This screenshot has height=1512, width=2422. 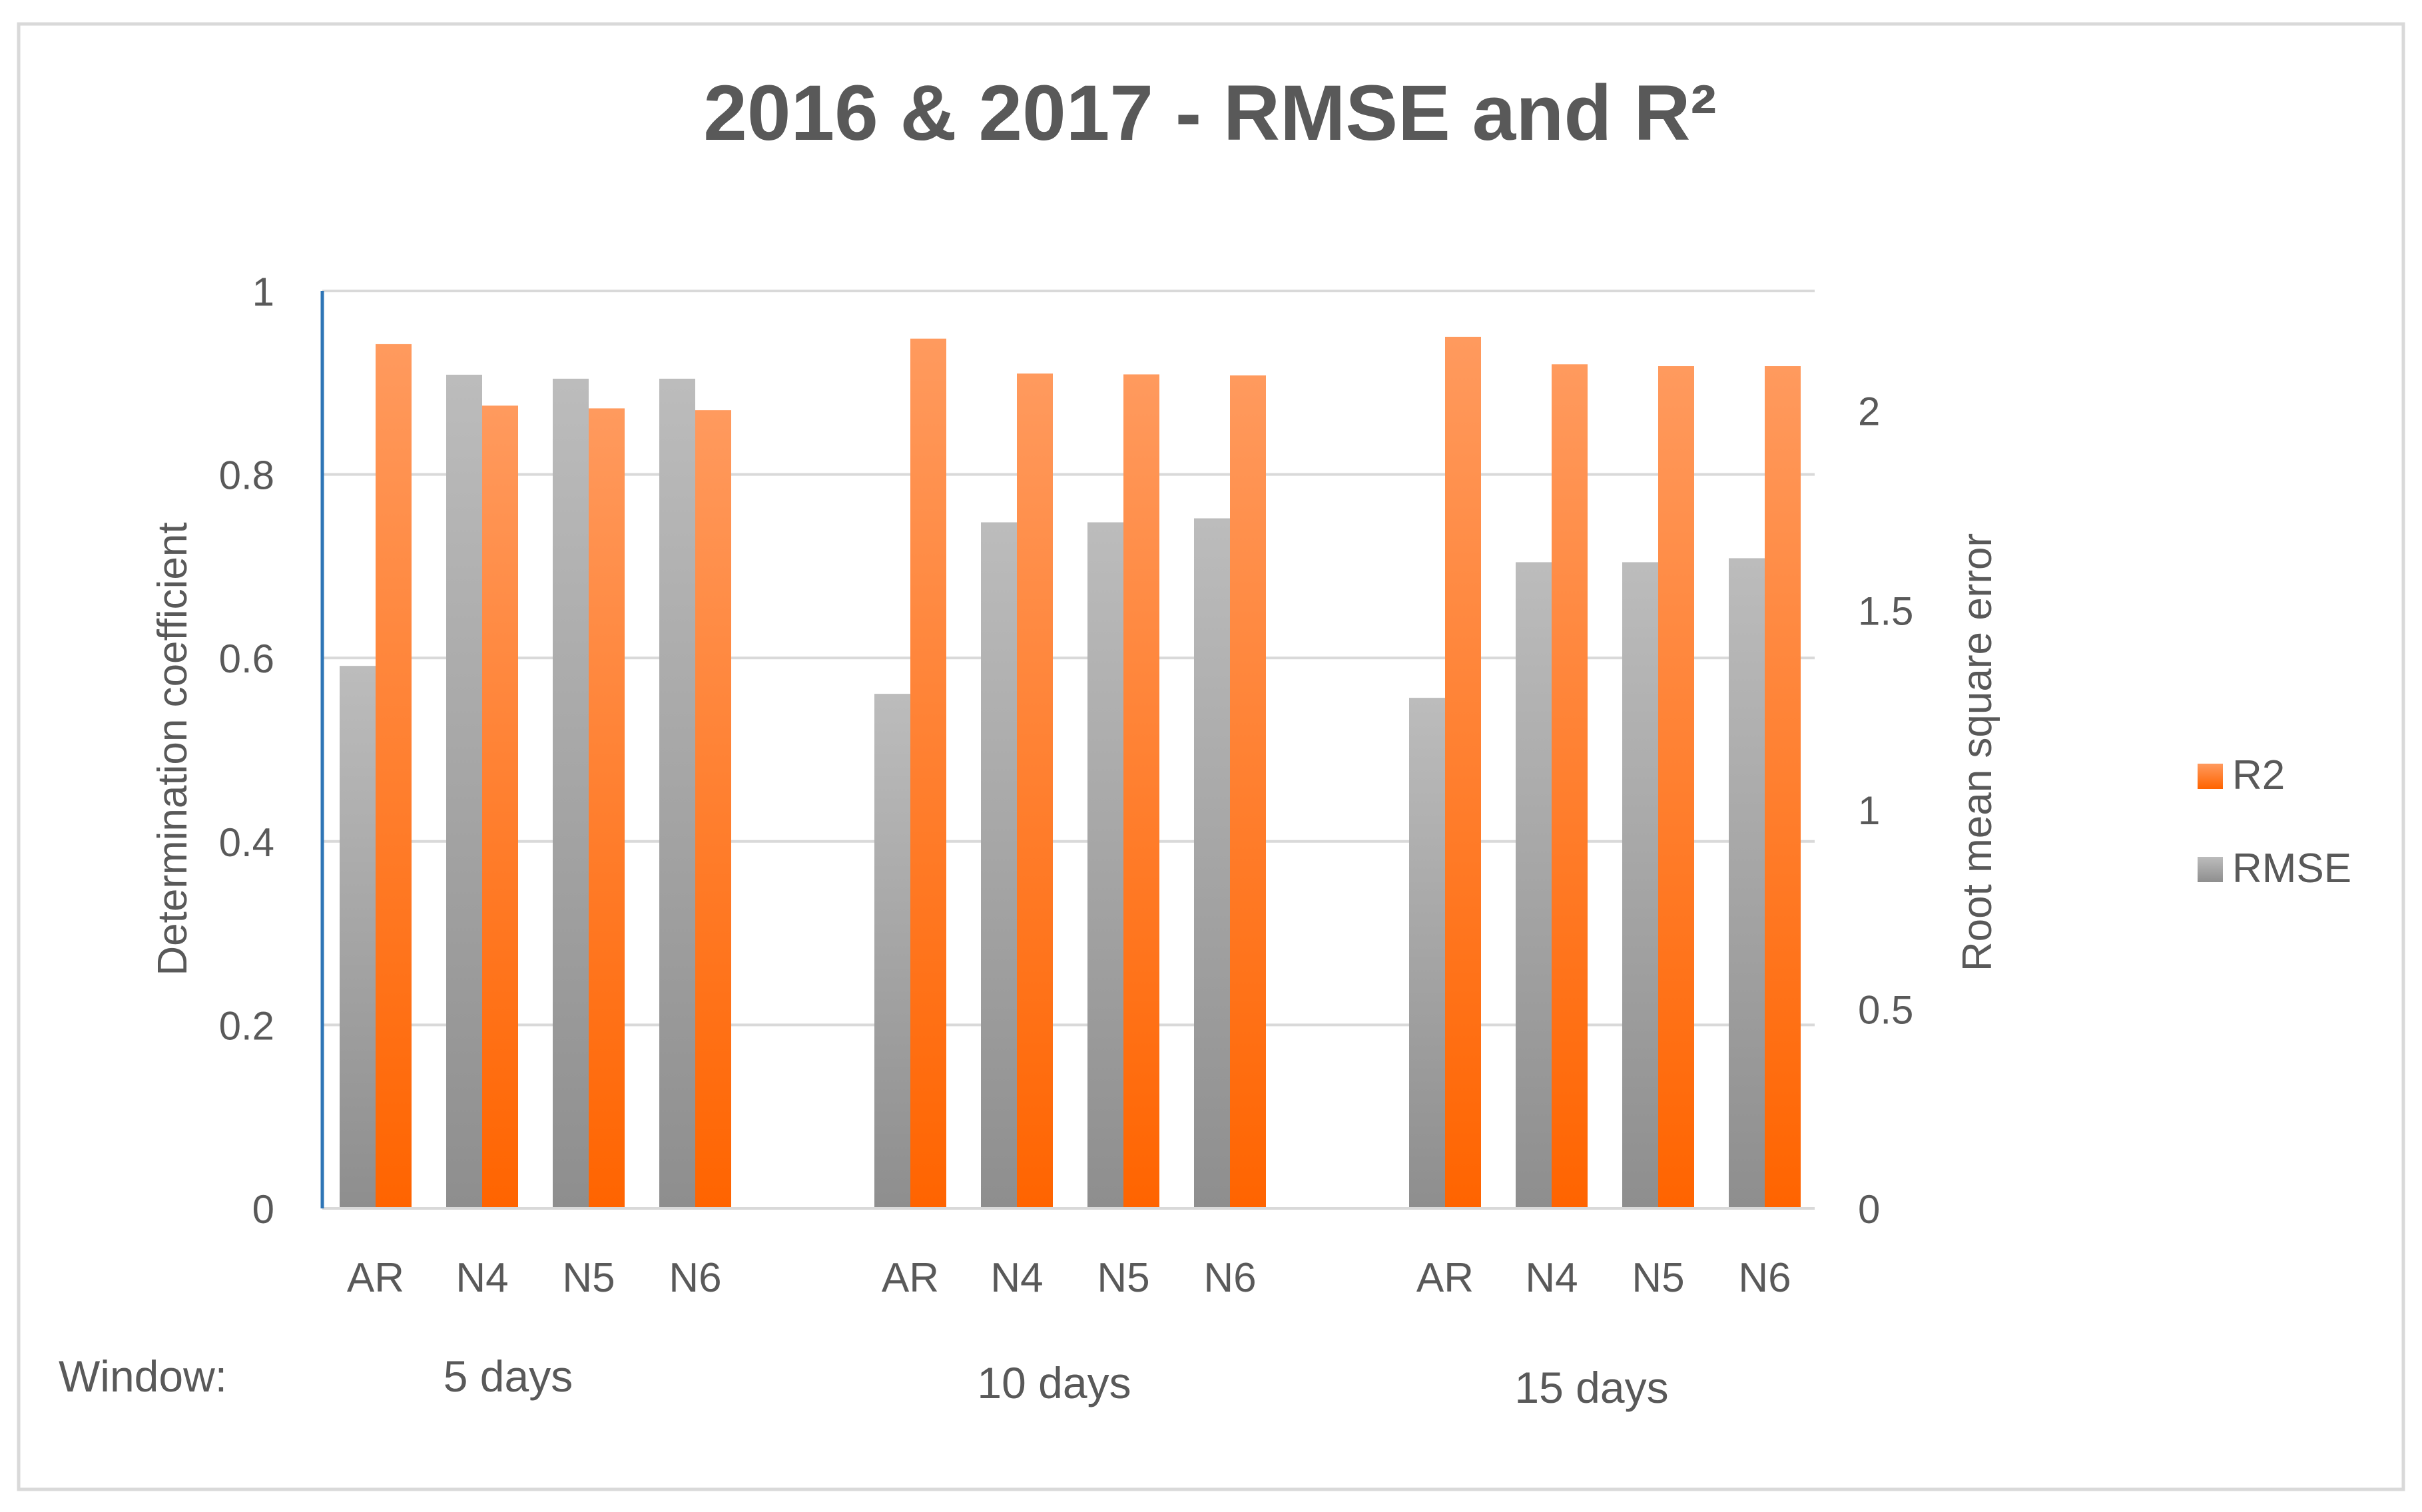 What do you see at coordinates (2258, 775) in the screenshot?
I see `legend-label: R2` at bounding box center [2258, 775].